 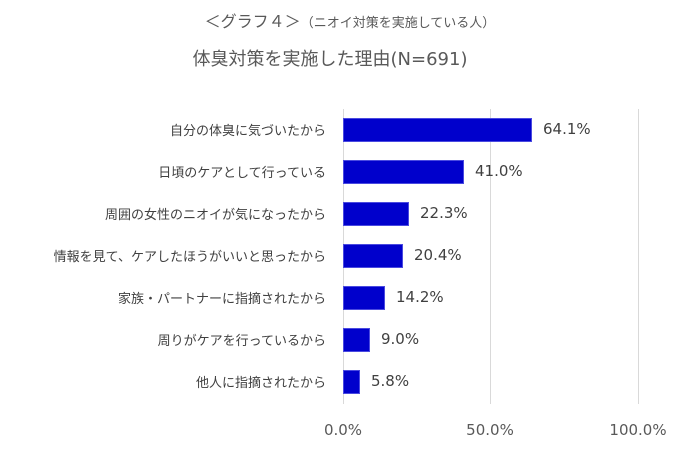 What do you see at coordinates (215, 215) in the screenshot?
I see `category-label: 周囲の女性のニオイが気になったから` at bounding box center [215, 215].